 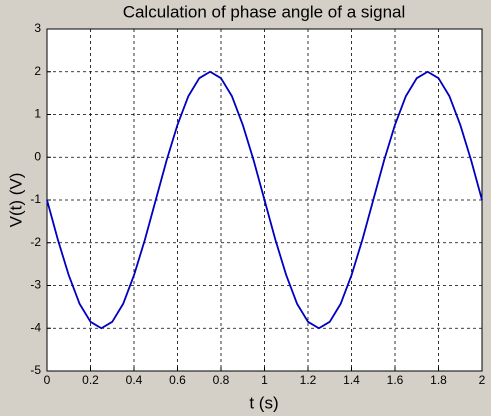 What do you see at coordinates (438, 380) in the screenshot?
I see `x-tick-label: 1.8` at bounding box center [438, 380].